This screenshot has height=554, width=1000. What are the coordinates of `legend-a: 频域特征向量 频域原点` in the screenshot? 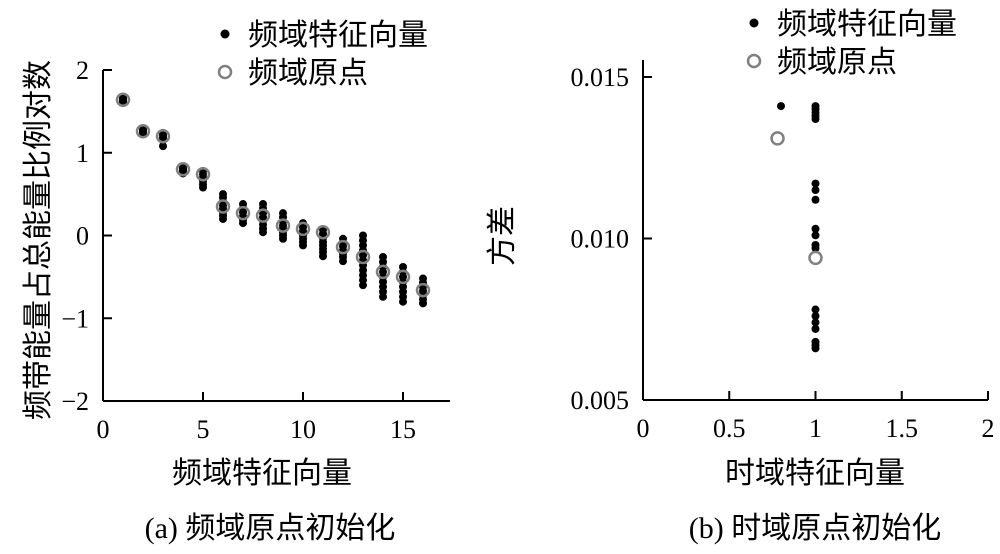 It's located at (322, 54).